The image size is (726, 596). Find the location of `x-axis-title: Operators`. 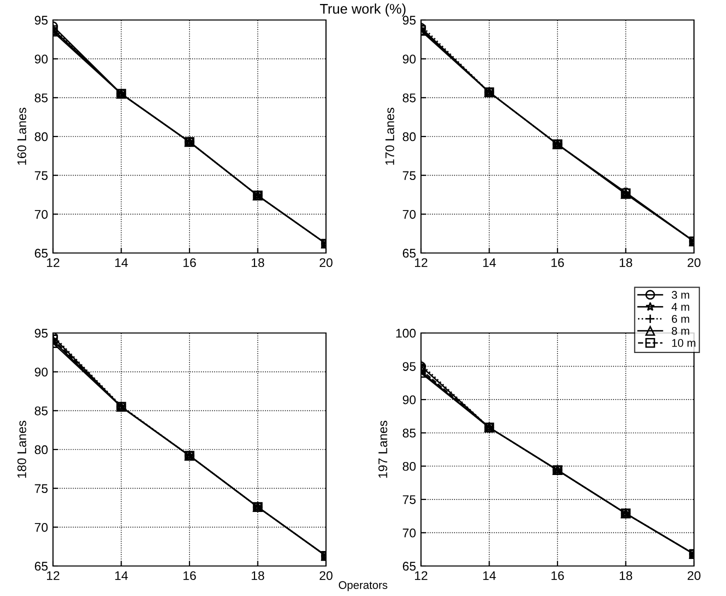

x-axis-title: Operators is located at coordinates (363, 586).